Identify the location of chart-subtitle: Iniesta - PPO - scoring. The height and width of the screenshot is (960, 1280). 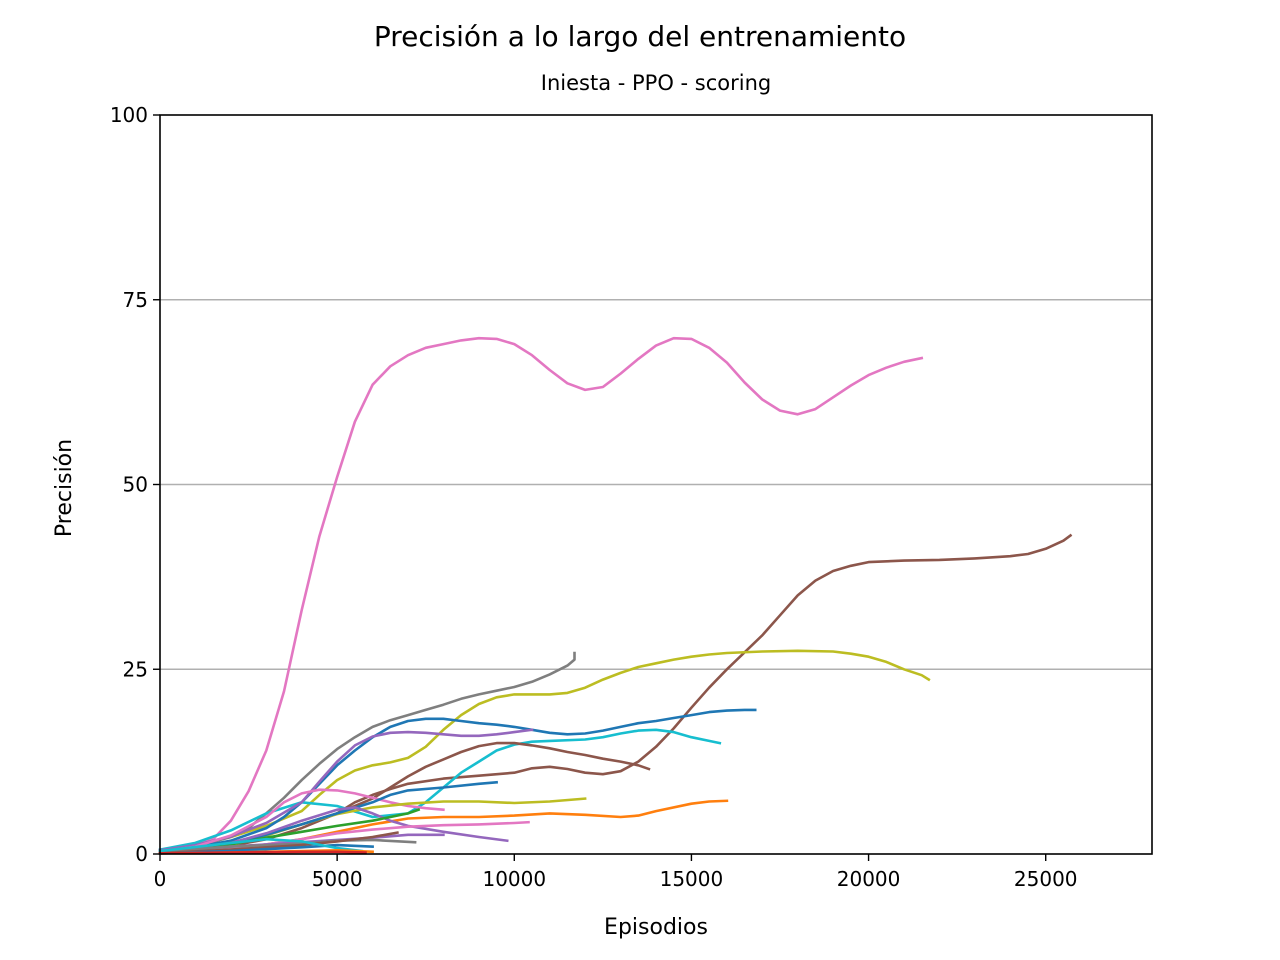
(656, 83).